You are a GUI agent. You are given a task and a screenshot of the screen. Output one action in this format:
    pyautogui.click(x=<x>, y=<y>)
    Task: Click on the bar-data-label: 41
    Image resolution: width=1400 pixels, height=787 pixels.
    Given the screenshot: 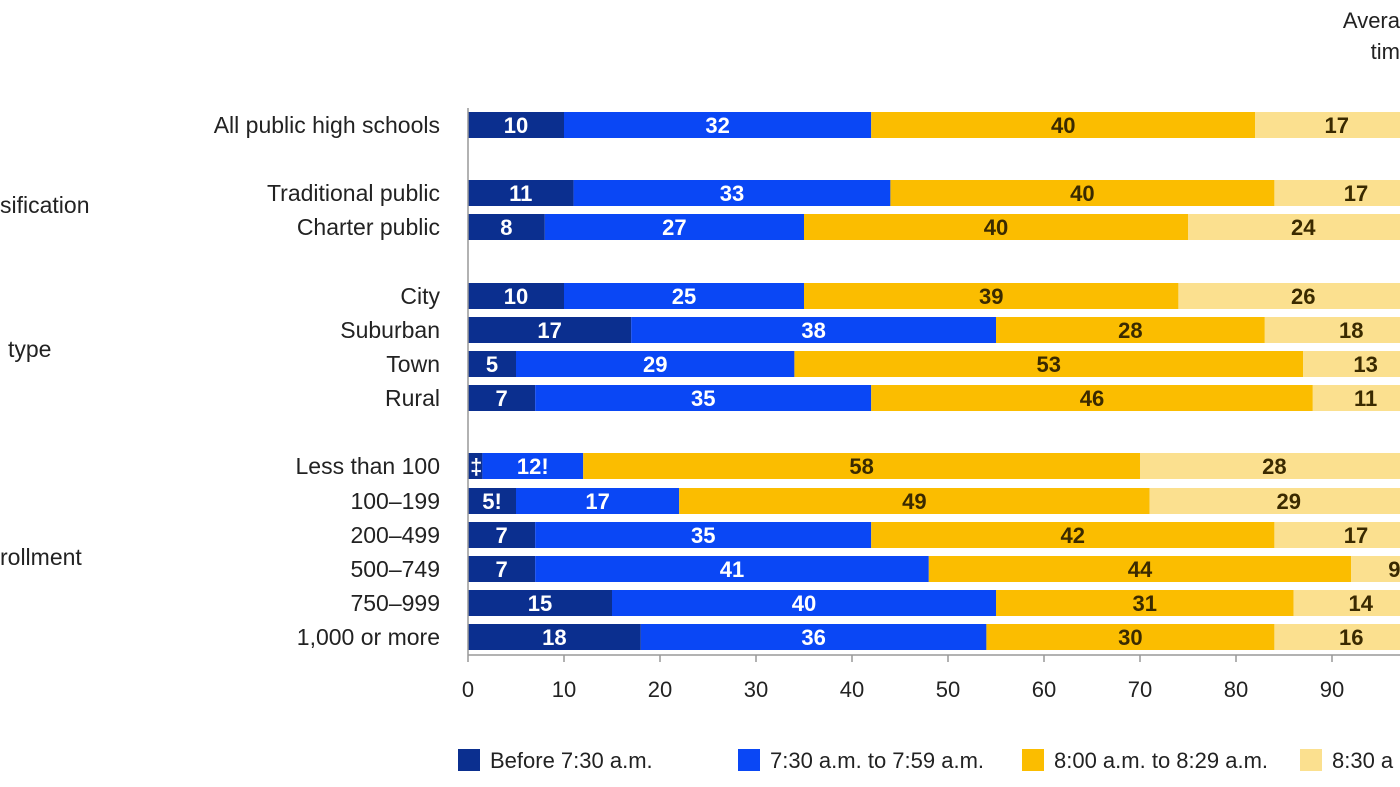 What is the action you would take?
    pyautogui.click(x=732, y=569)
    